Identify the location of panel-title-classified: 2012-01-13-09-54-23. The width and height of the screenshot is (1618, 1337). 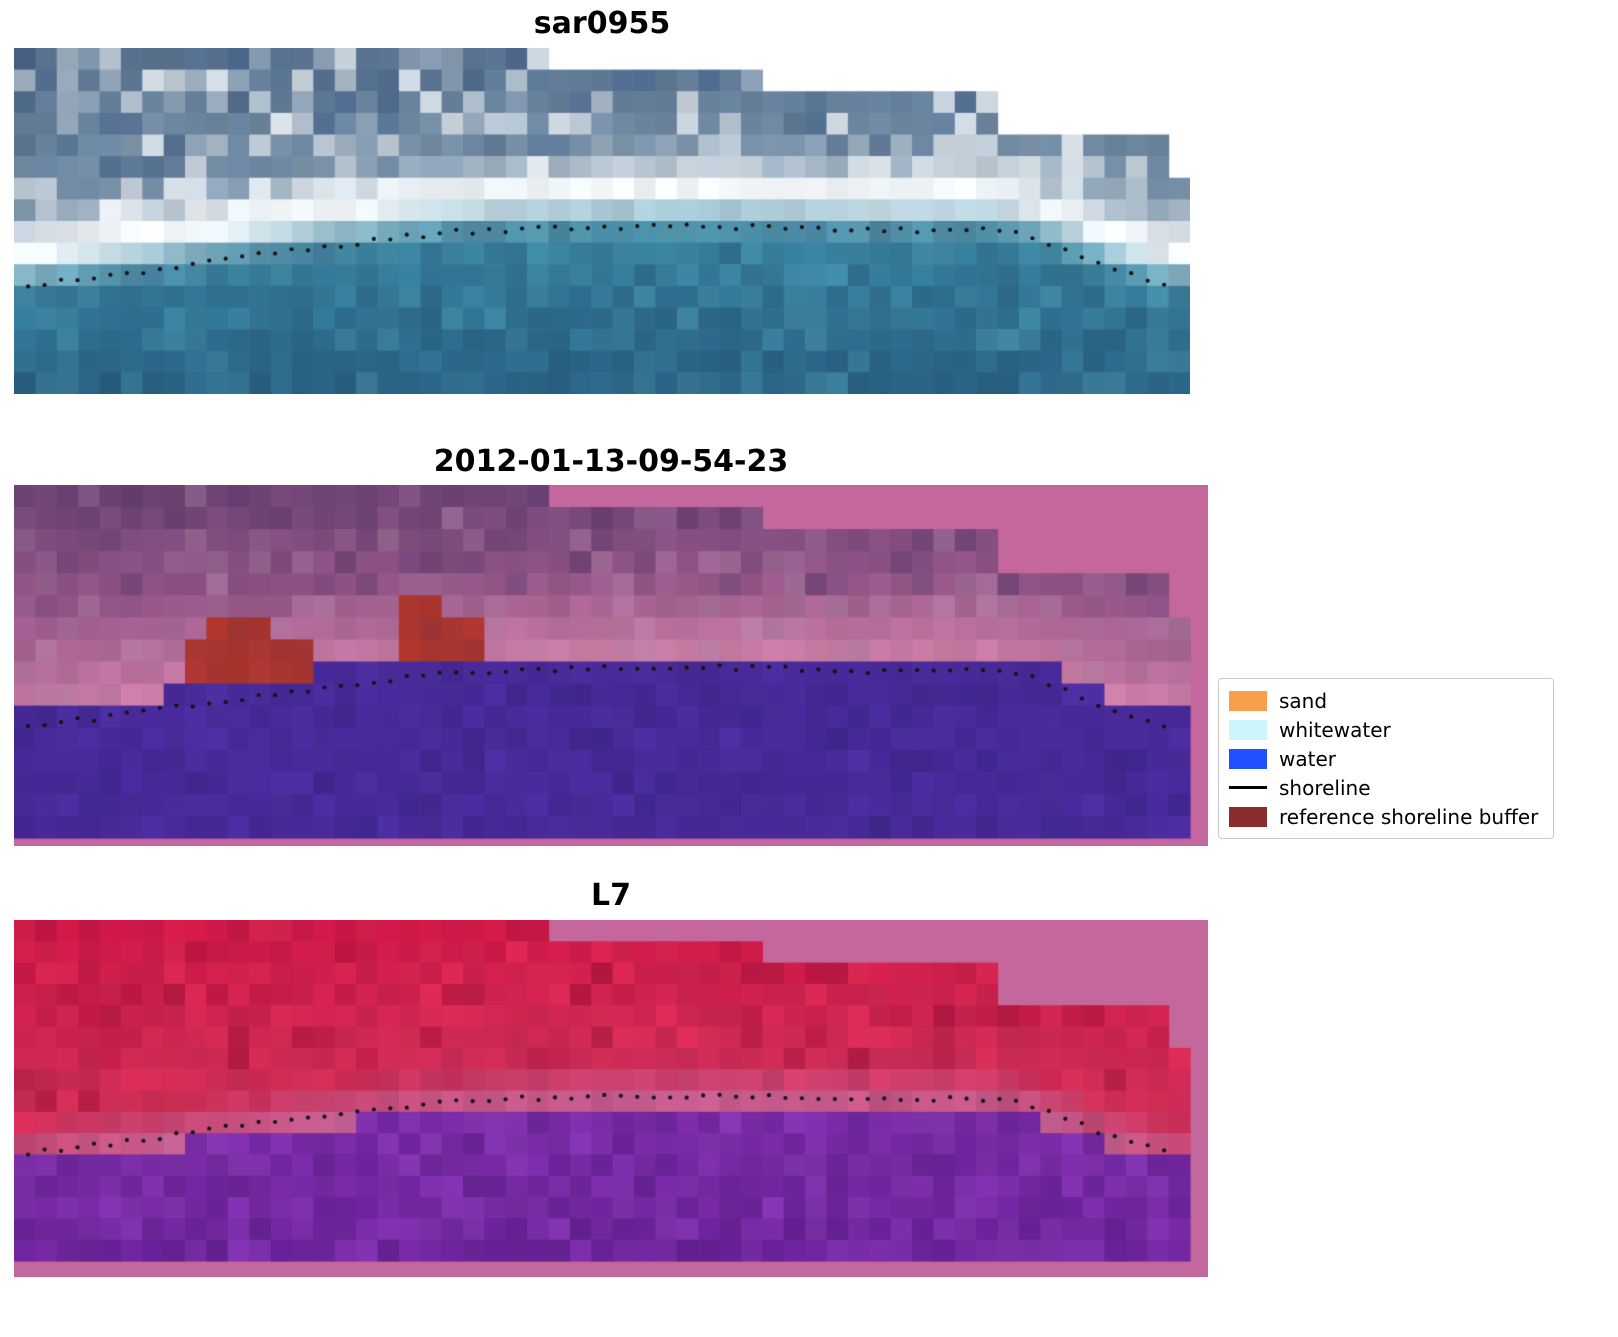
(611, 461).